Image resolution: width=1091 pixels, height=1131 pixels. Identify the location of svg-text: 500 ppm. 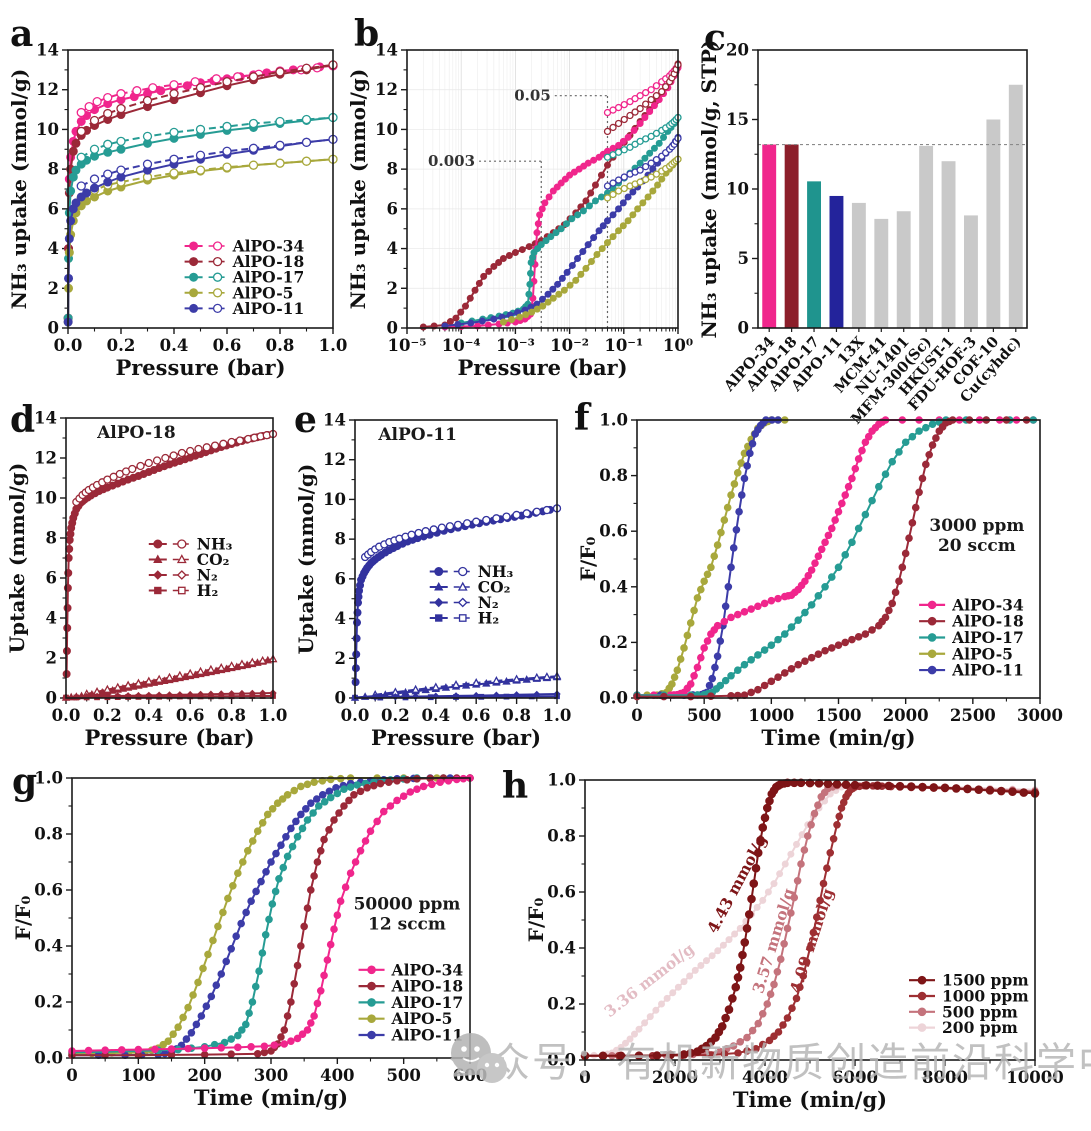
(980, 1011).